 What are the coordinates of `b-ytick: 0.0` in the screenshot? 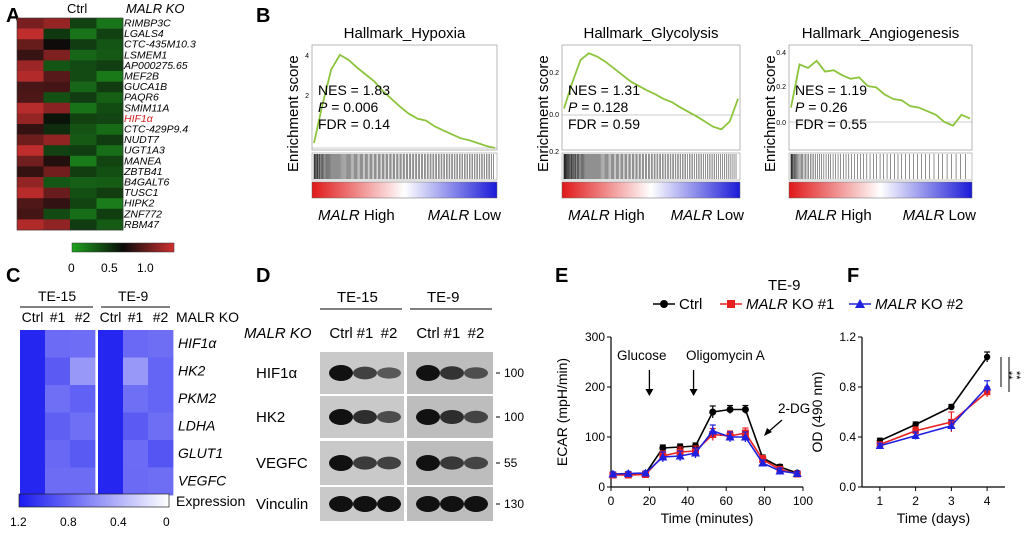 It's located at (554, 115).